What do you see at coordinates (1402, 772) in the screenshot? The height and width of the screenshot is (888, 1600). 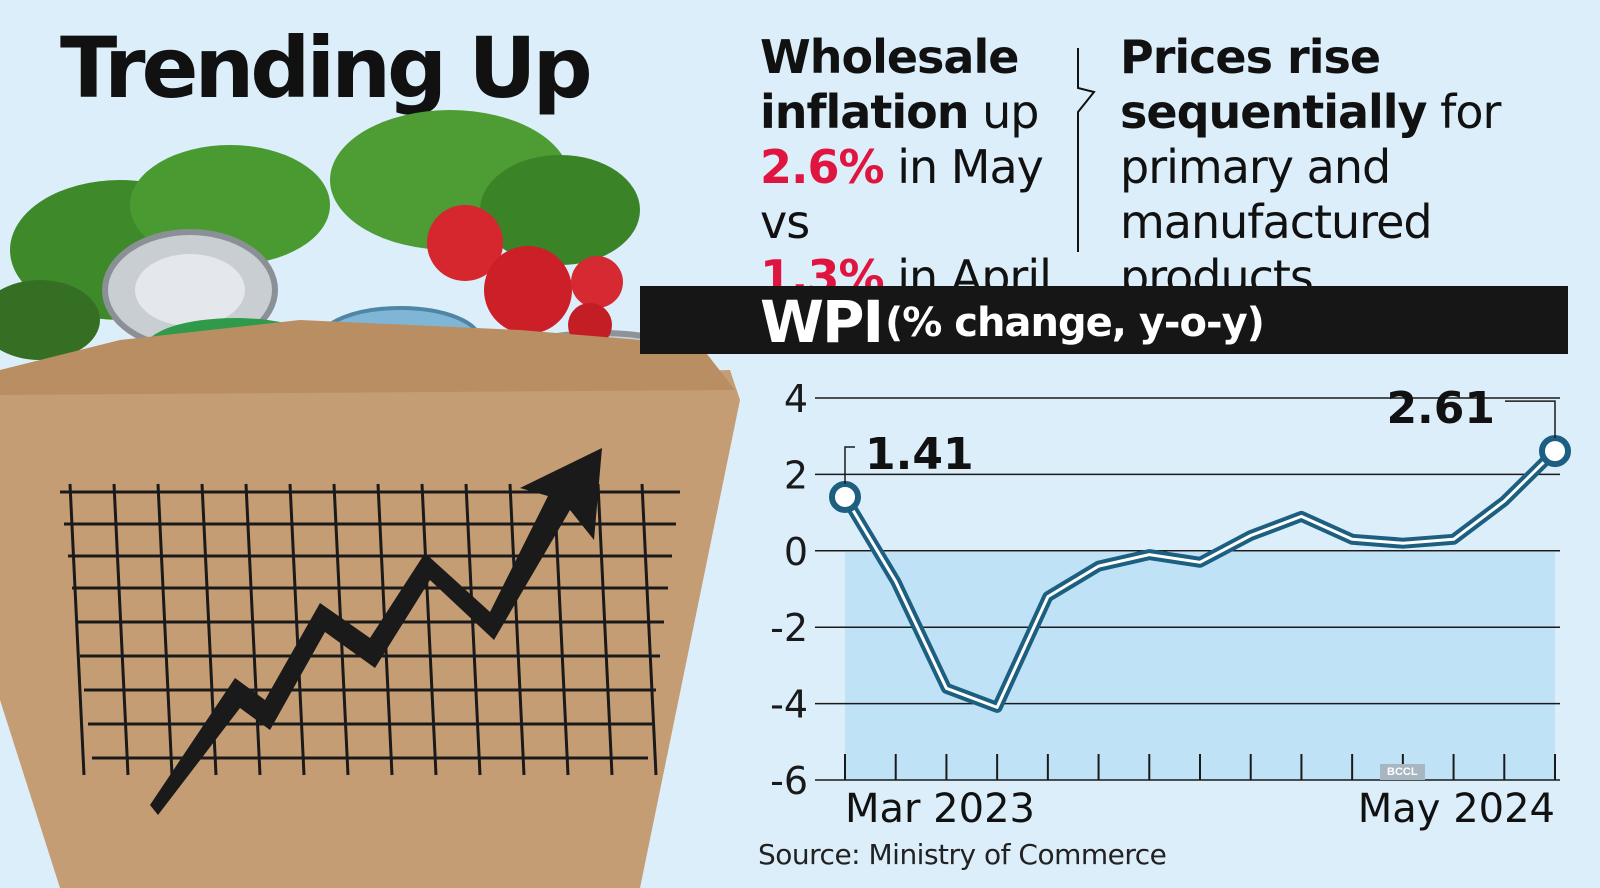 I see `credit-badge: BCCL` at bounding box center [1402, 772].